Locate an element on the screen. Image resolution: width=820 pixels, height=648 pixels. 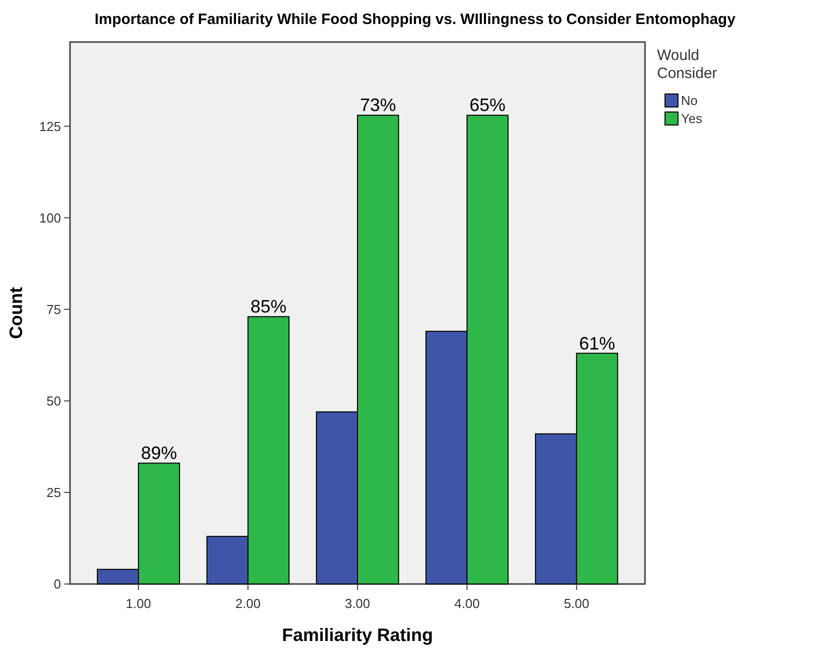
chart-title: Importance of Familiarity While Food Shopping vs. WIllingness to Consider Entomophagy is located at coordinates (415, 19).